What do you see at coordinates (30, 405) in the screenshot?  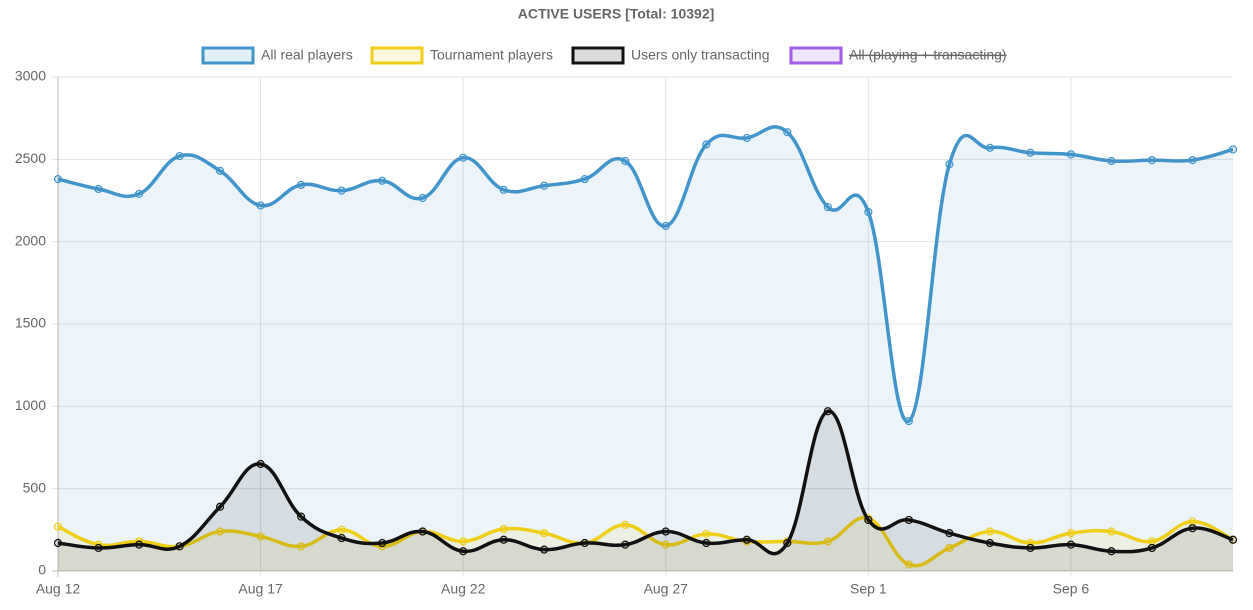 I see `y-tick-label: 1000` at bounding box center [30, 405].